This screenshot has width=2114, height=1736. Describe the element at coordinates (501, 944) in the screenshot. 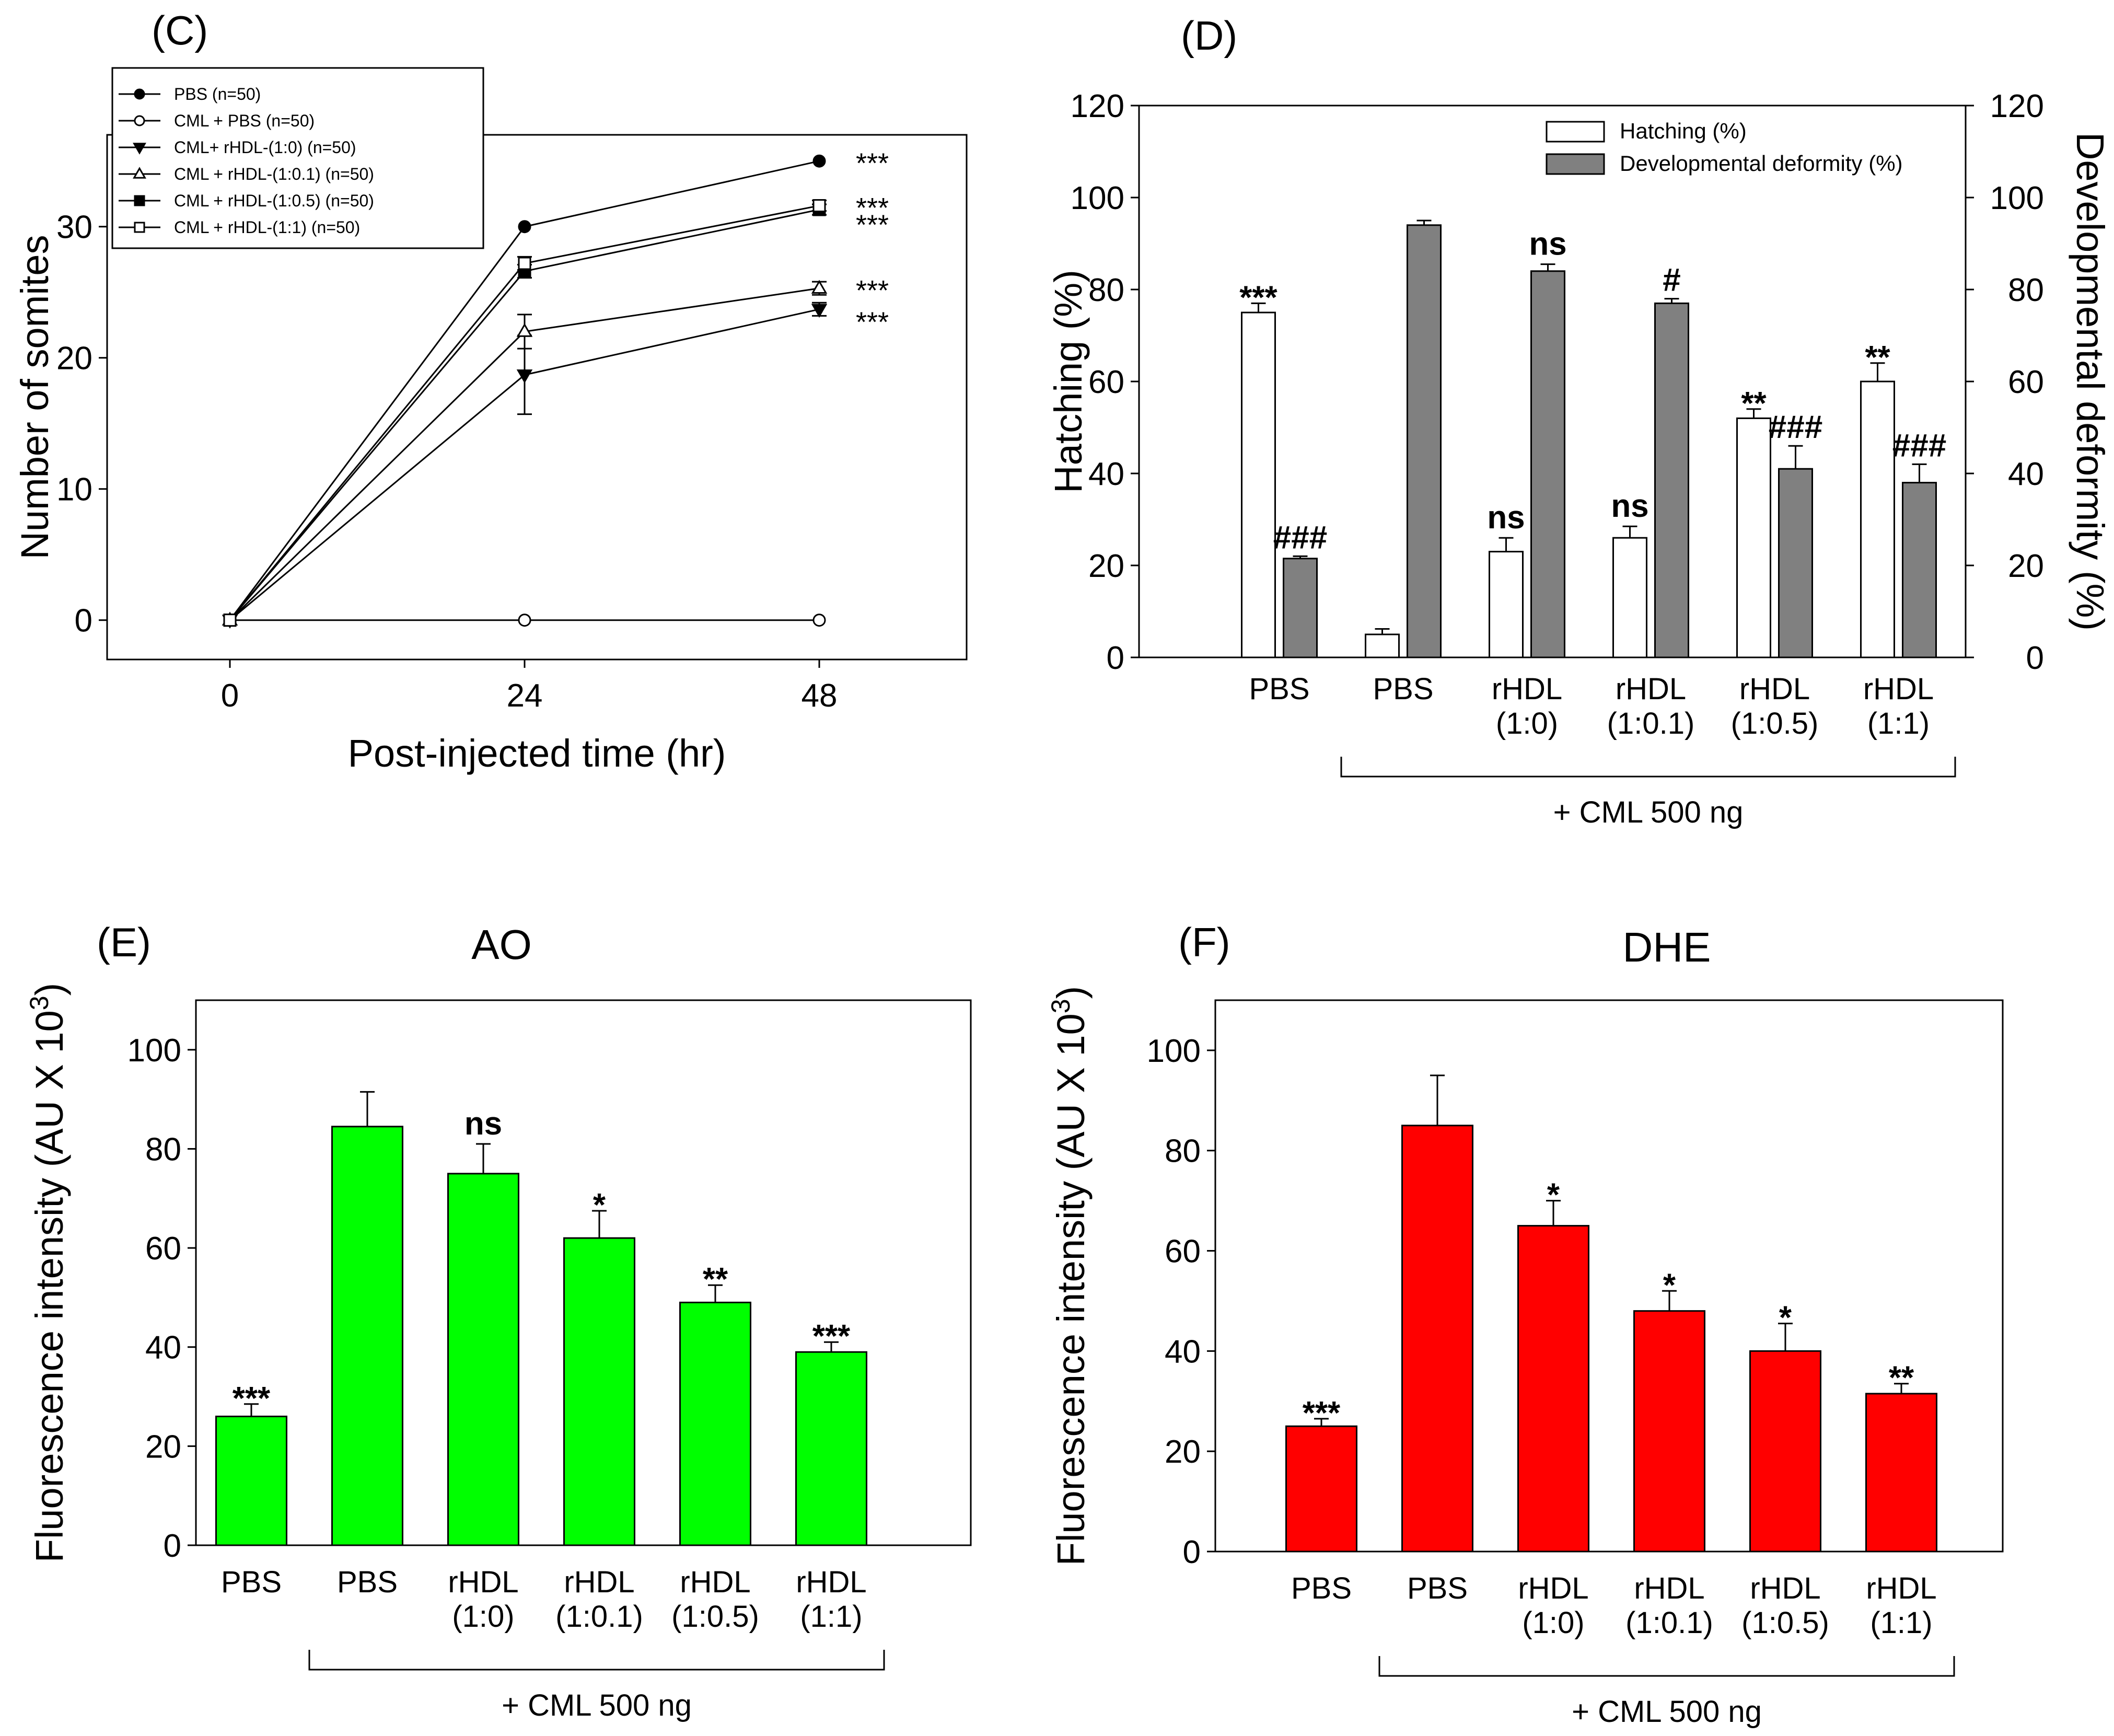

I see `chart-title: AO` at that location.